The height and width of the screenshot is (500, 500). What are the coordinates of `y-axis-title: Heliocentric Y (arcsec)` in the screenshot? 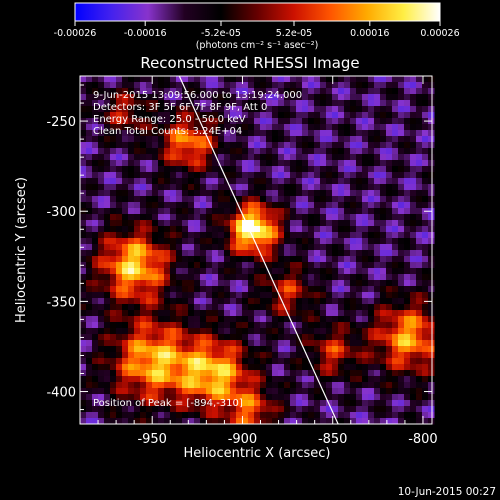 It's located at (21, 250).